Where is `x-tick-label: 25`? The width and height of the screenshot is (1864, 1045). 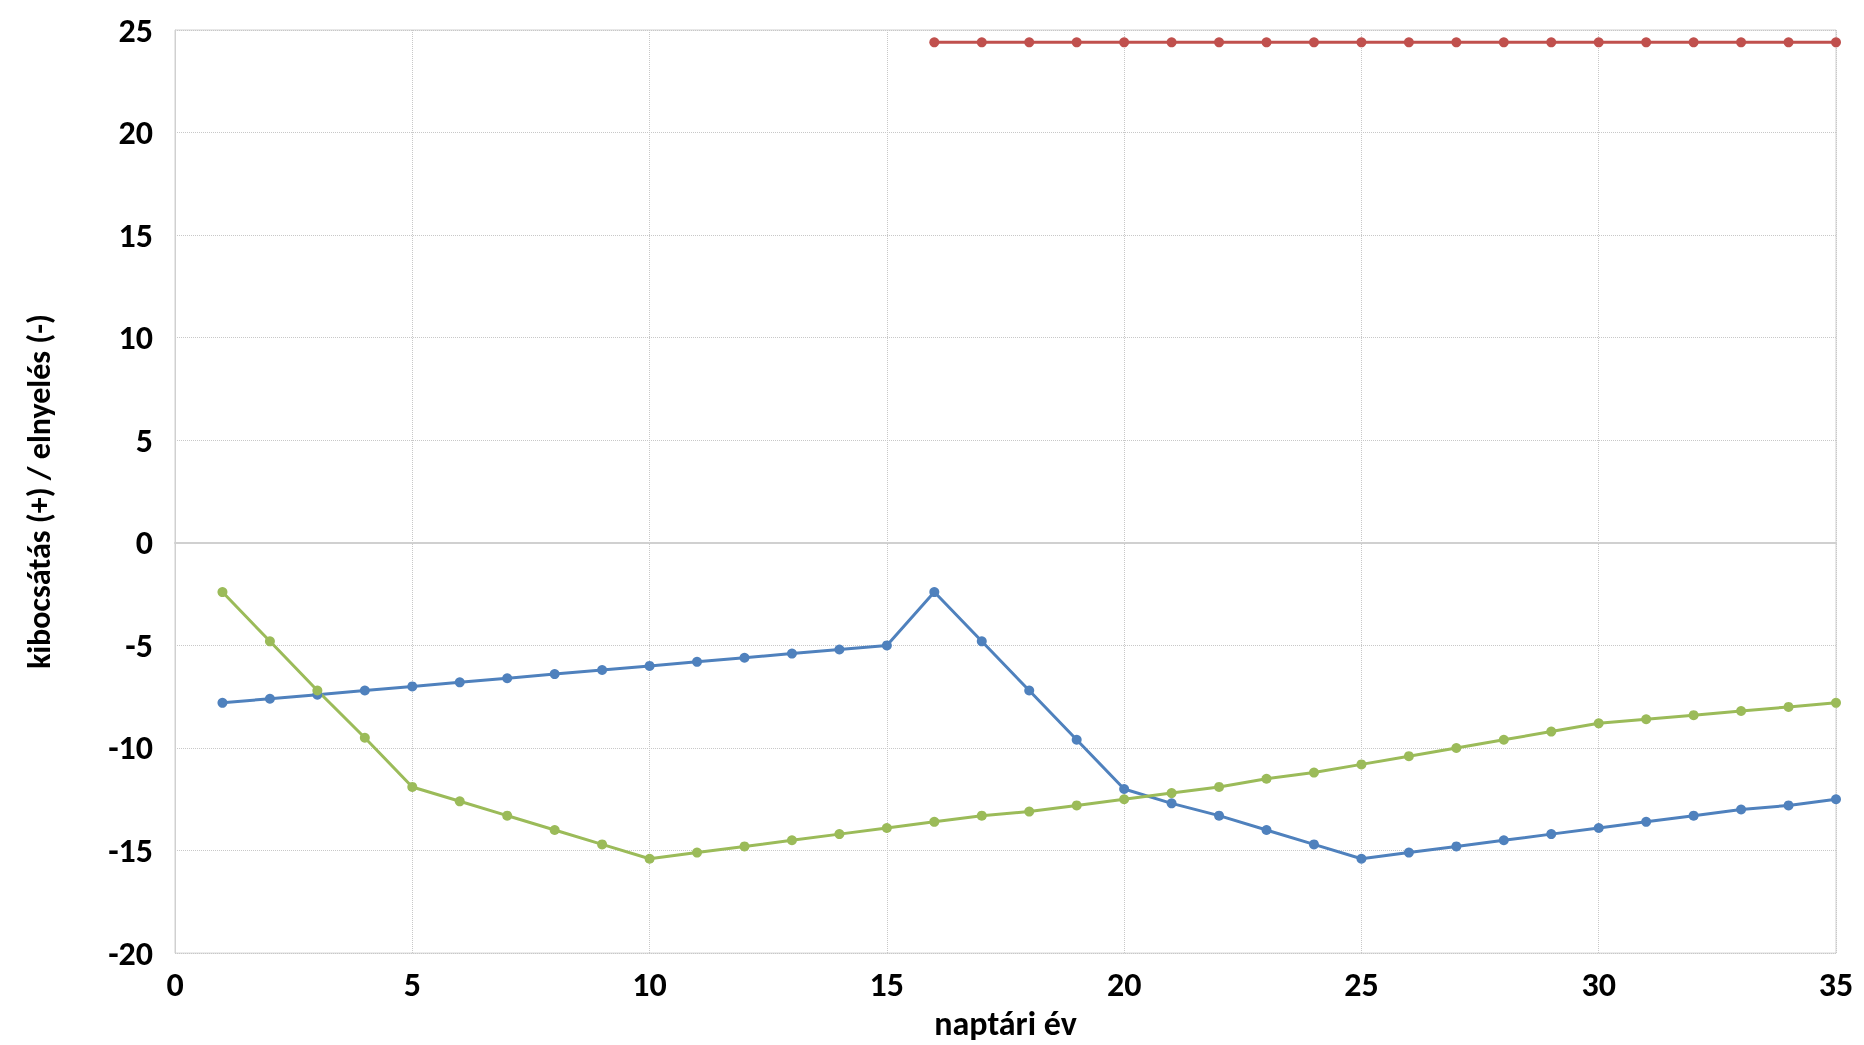
x-tick-label: 25 is located at coordinates (1361, 984).